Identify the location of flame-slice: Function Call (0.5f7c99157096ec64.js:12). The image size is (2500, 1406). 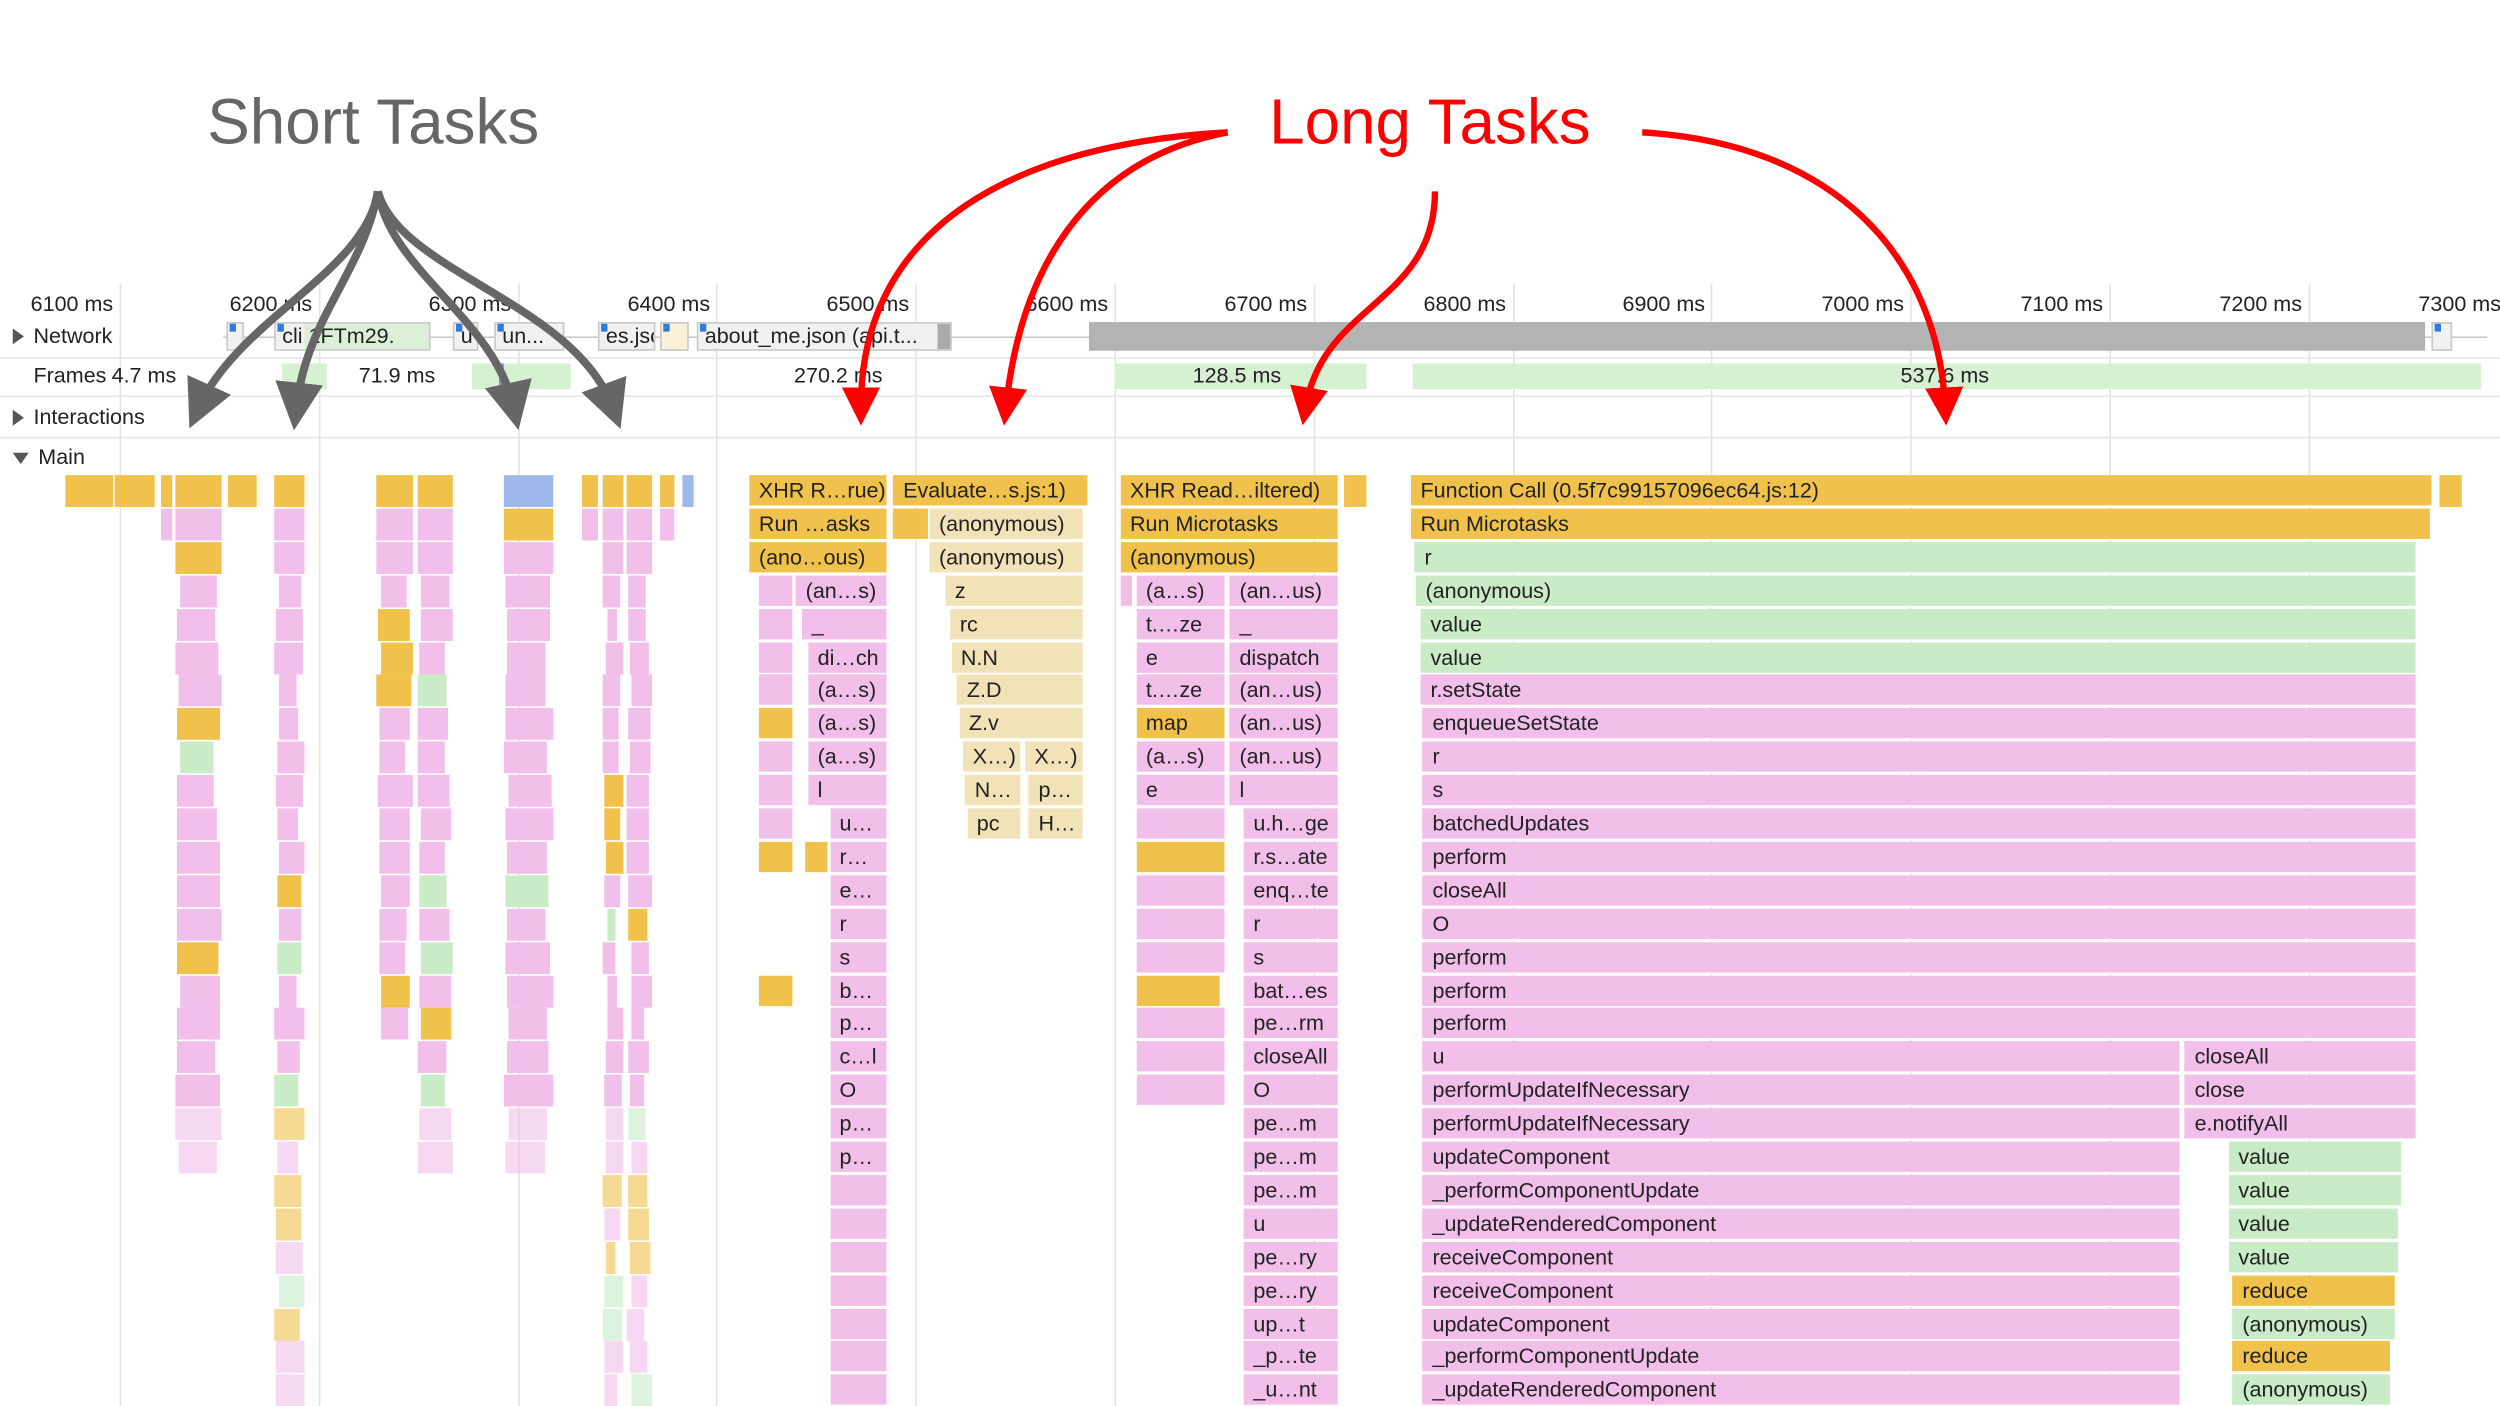
(1922, 491).